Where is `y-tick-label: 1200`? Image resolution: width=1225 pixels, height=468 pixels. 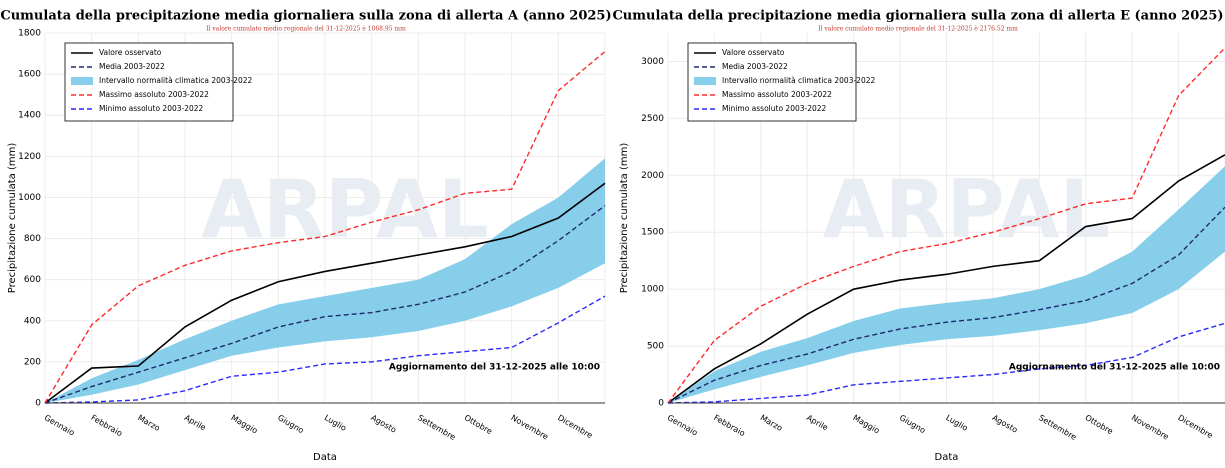 y-tick-label: 1200 is located at coordinates (29, 157).